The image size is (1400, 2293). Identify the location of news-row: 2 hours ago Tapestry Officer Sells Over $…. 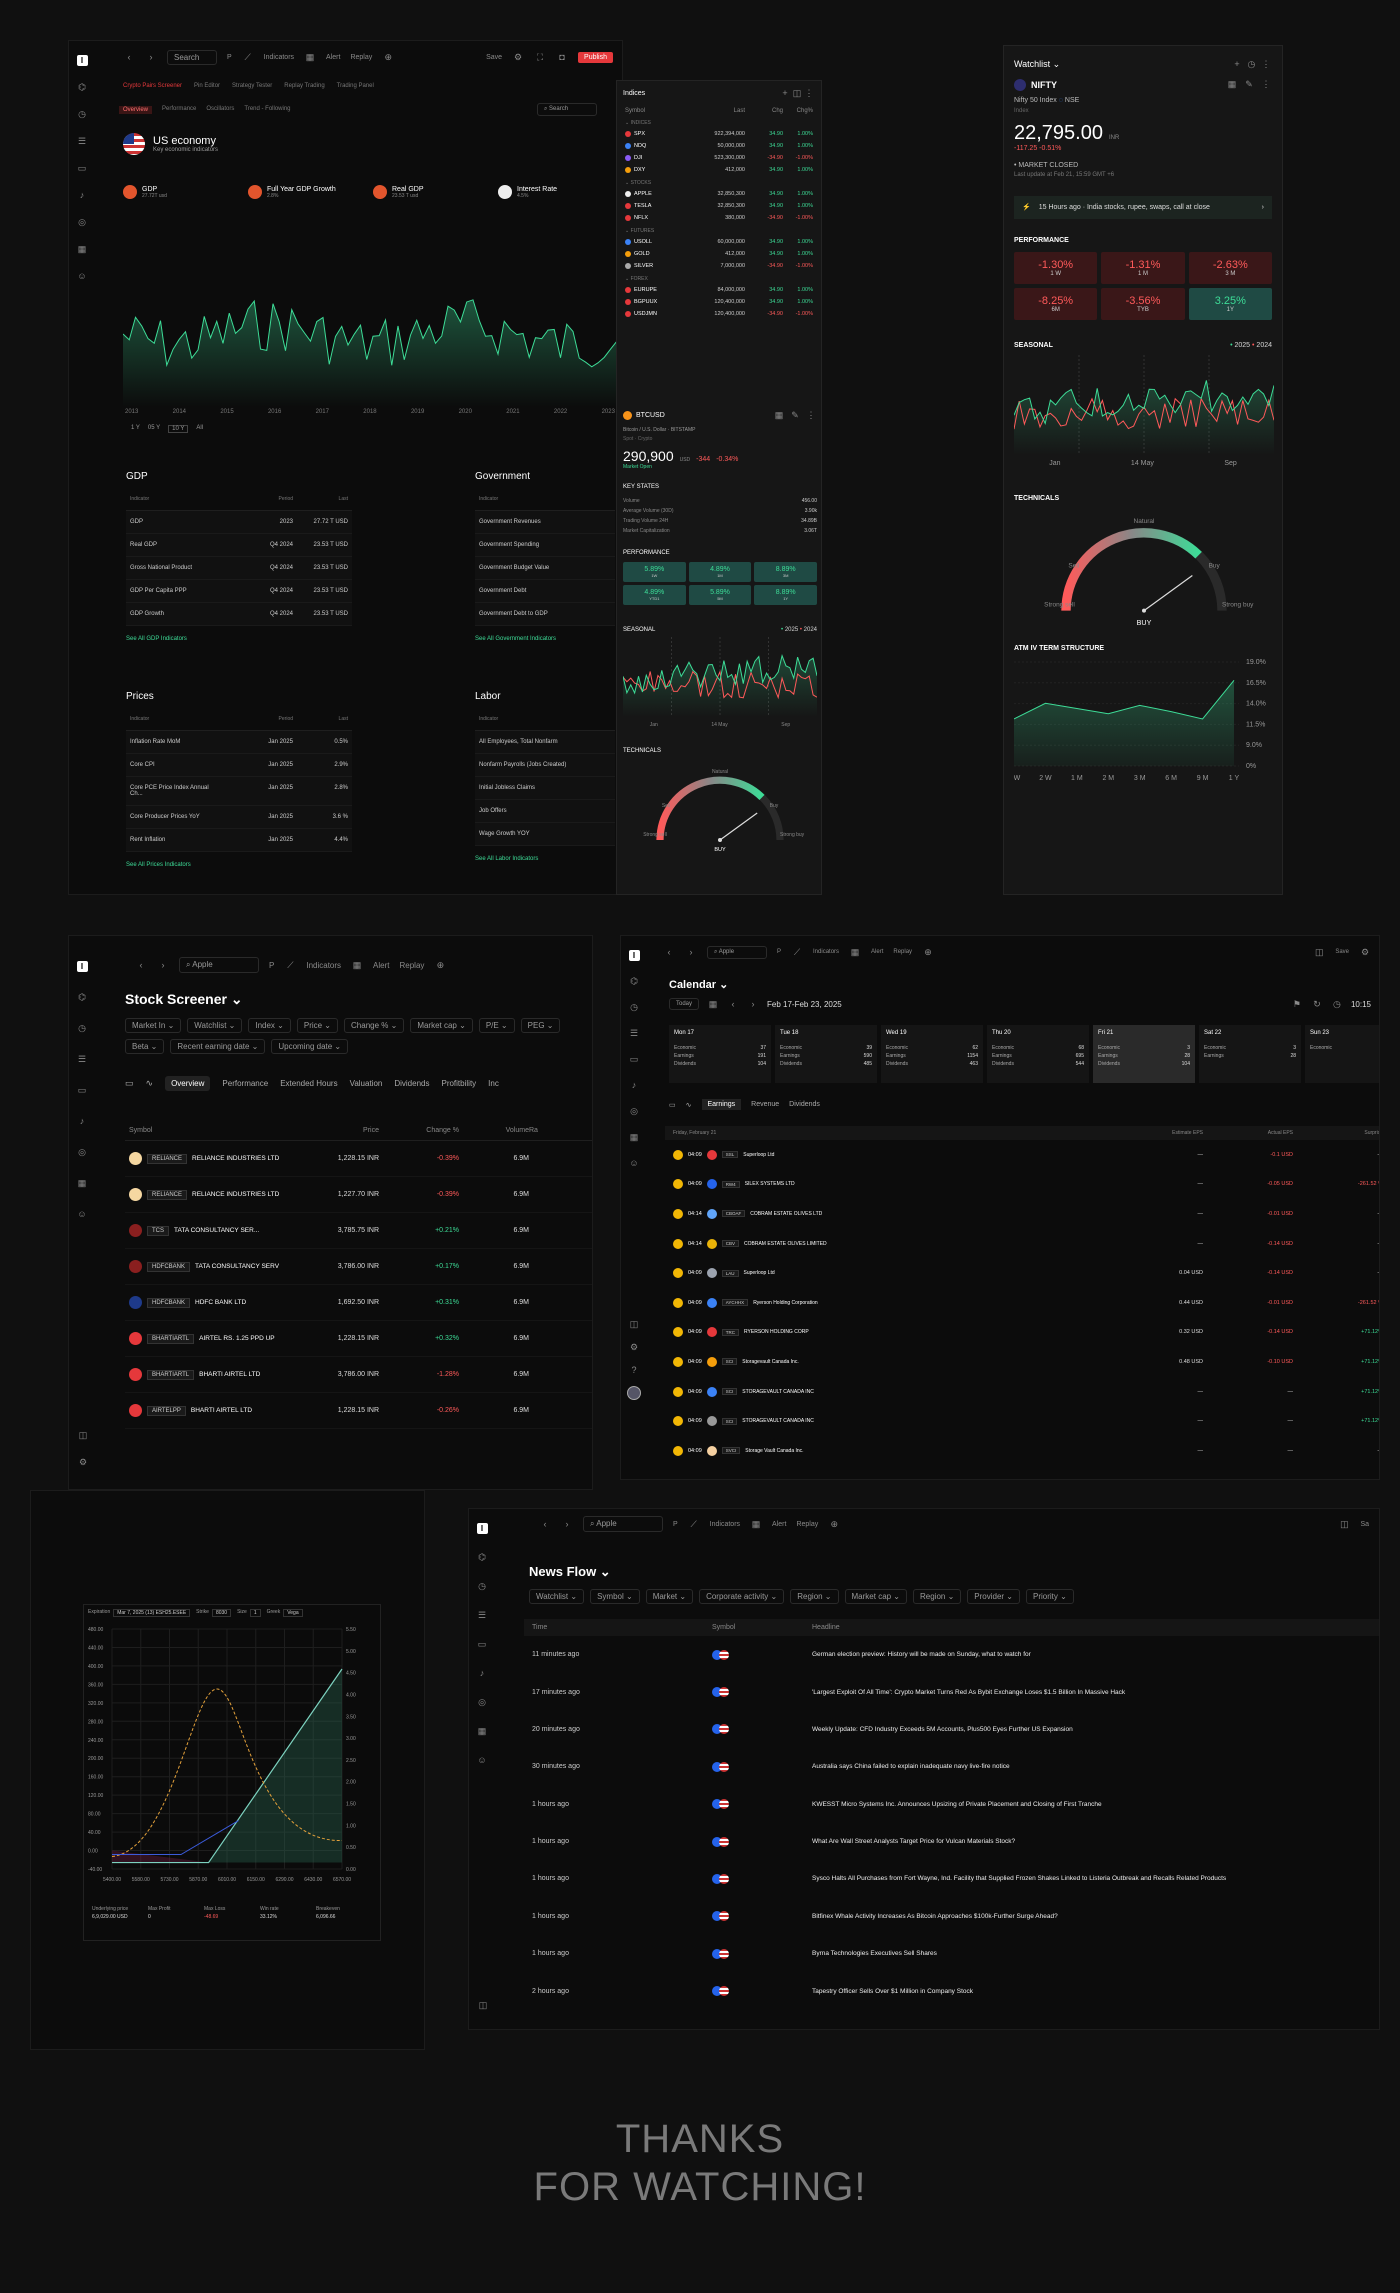
(951, 1990).